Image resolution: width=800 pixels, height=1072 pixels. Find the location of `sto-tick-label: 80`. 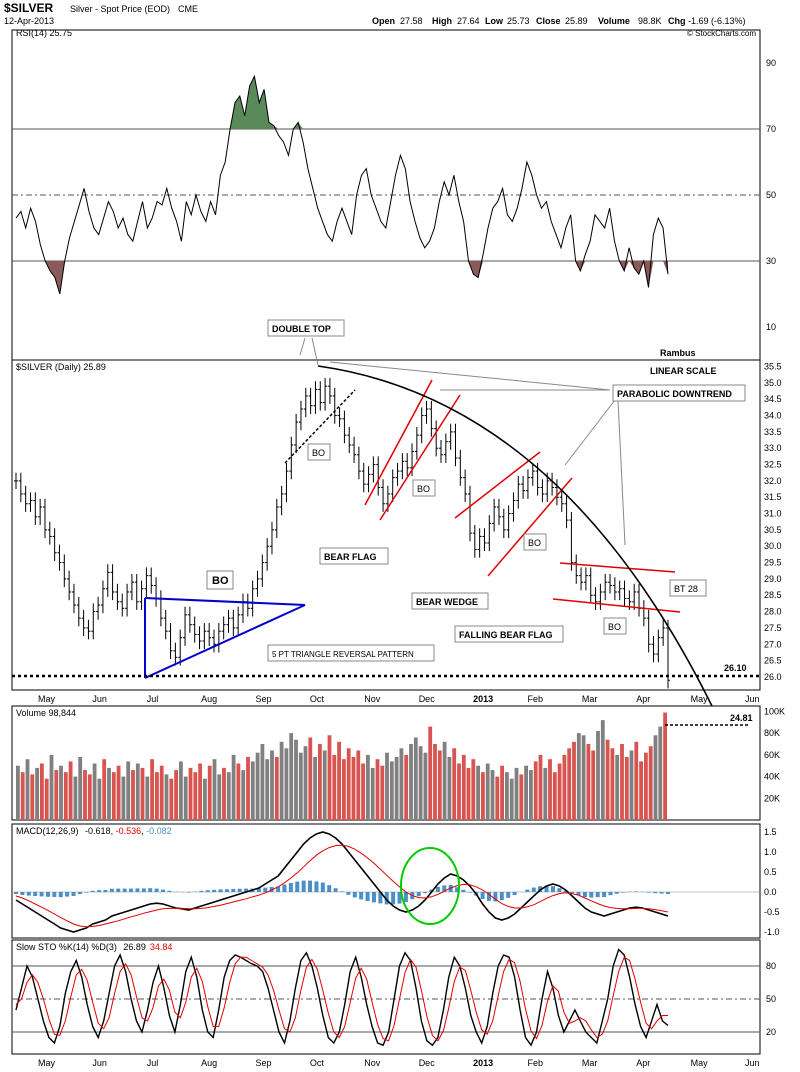

sto-tick-label: 80 is located at coordinates (771, 966).